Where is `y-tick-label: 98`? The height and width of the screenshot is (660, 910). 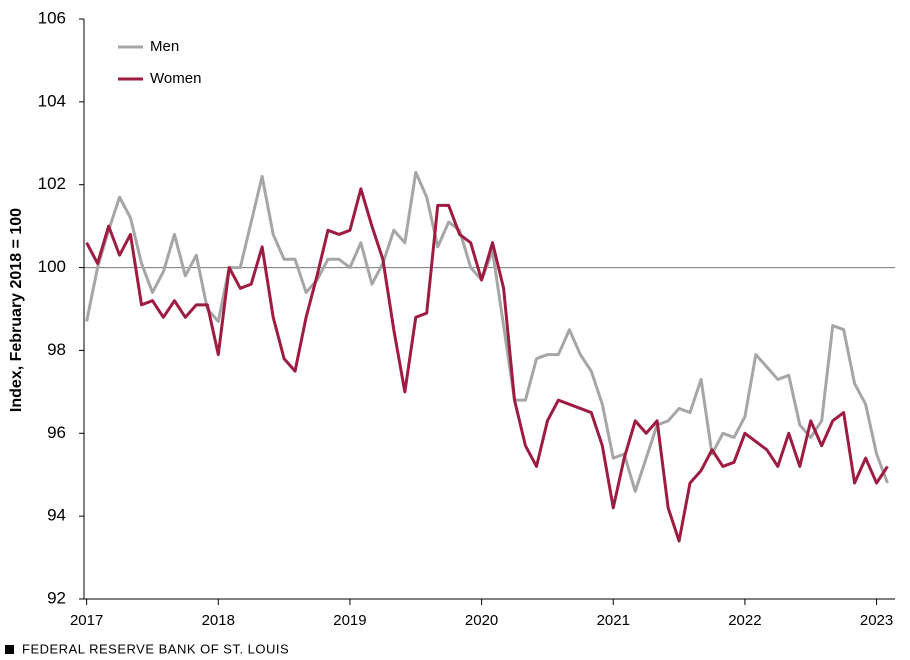 y-tick-label: 98 is located at coordinates (56, 349).